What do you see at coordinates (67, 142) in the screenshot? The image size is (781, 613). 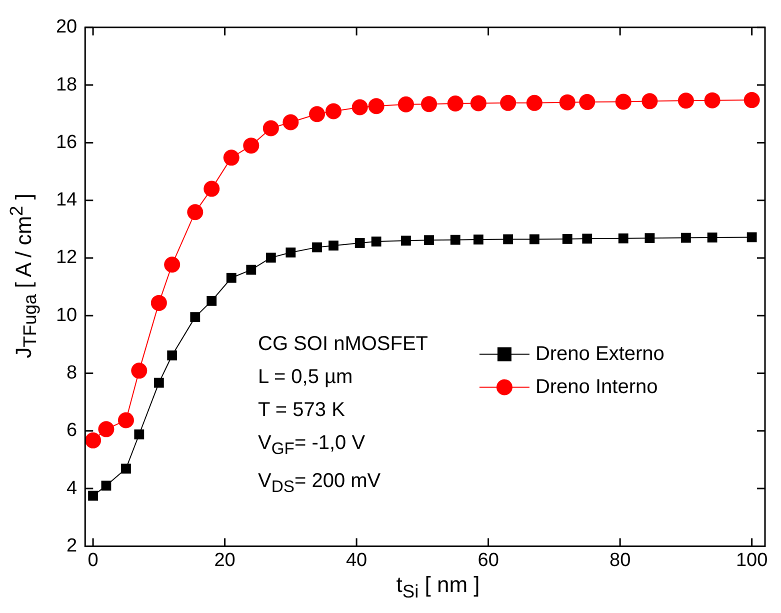 I see `y-tick-label: 16` at bounding box center [67, 142].